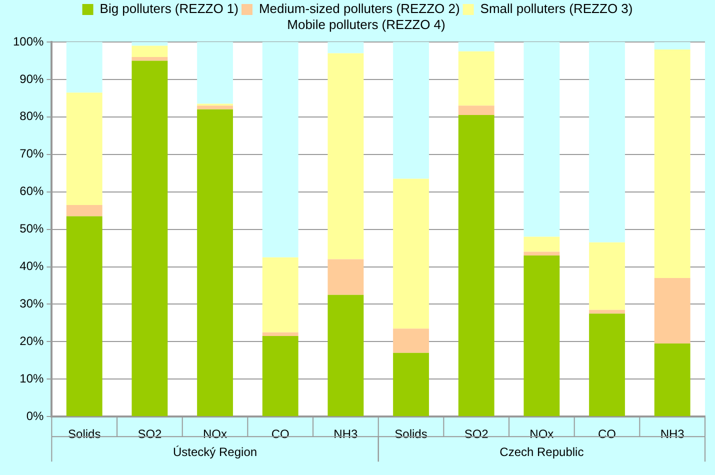 The width and height of the screenshot is (715, 475). Describe the element at coordinates (32, 378) in the screenshot. I see `y-tick-label: 10%` at that location.